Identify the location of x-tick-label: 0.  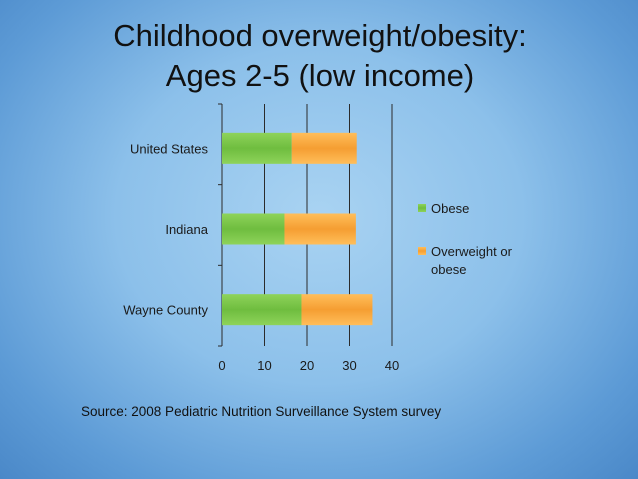
(221, 365).